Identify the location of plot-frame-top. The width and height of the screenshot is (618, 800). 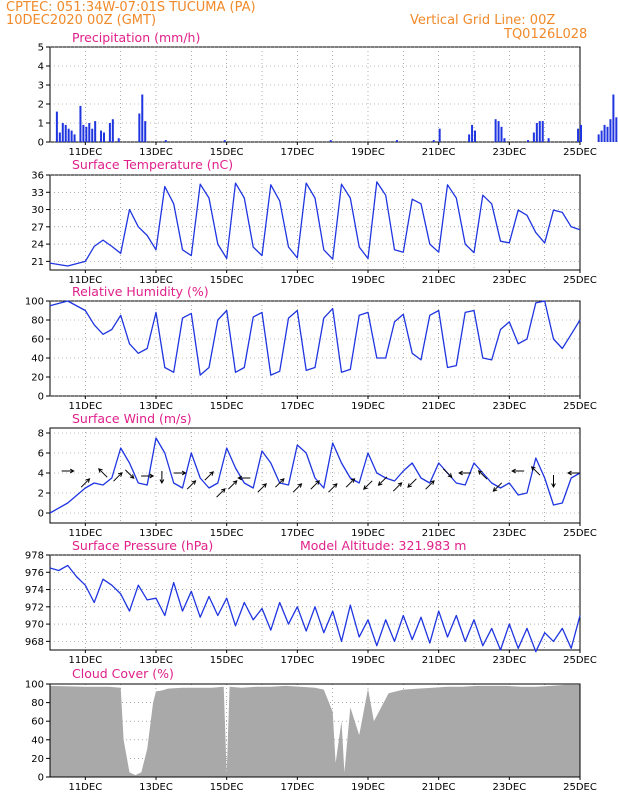
(315, 730).